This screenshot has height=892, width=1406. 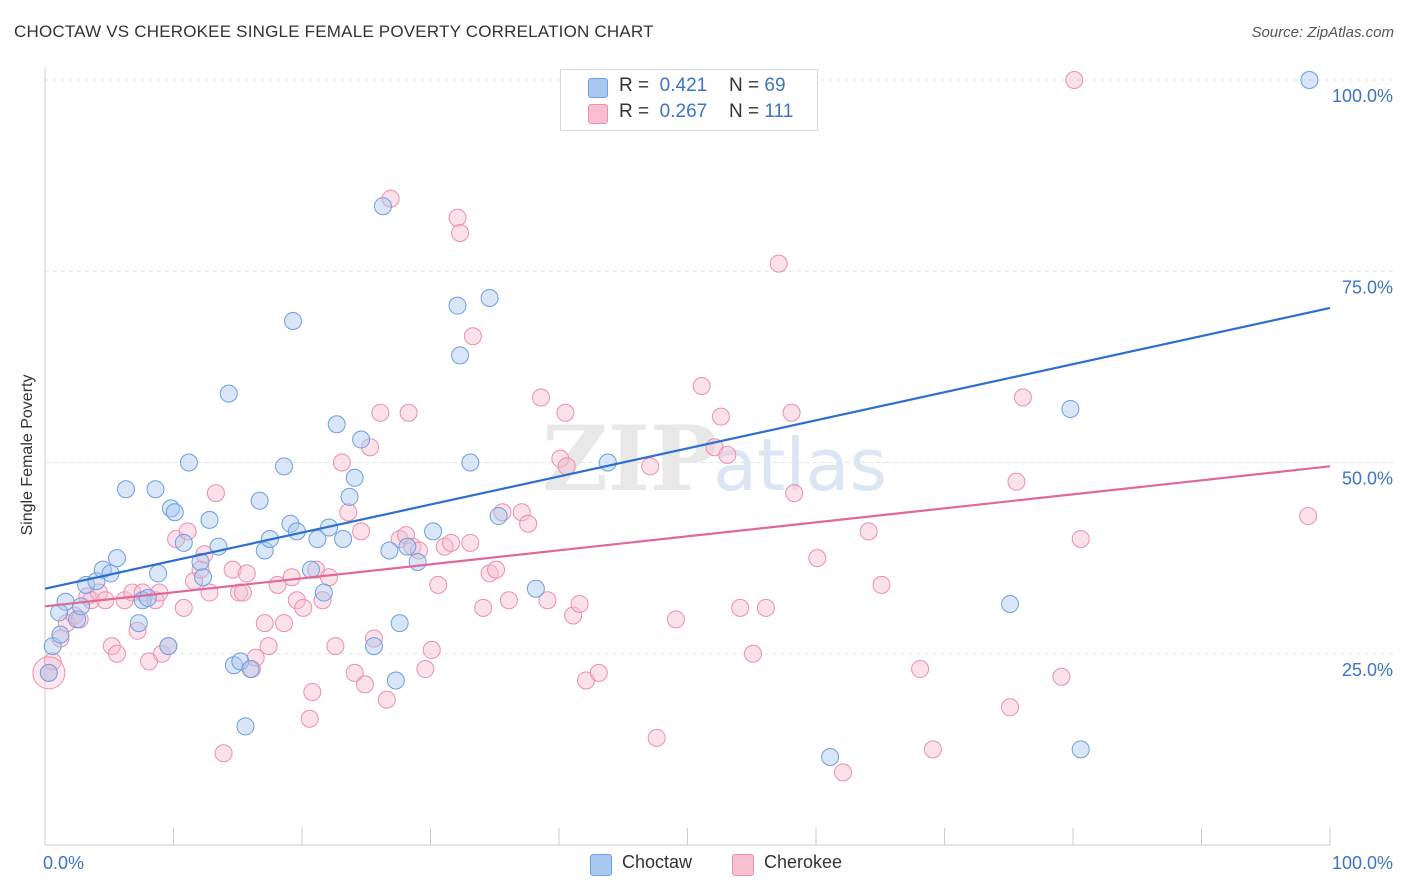 What do you see at coordinates (779, 111) in the screenshot?
I see `legend-n-value: 111` at bounding box center [779, 111].